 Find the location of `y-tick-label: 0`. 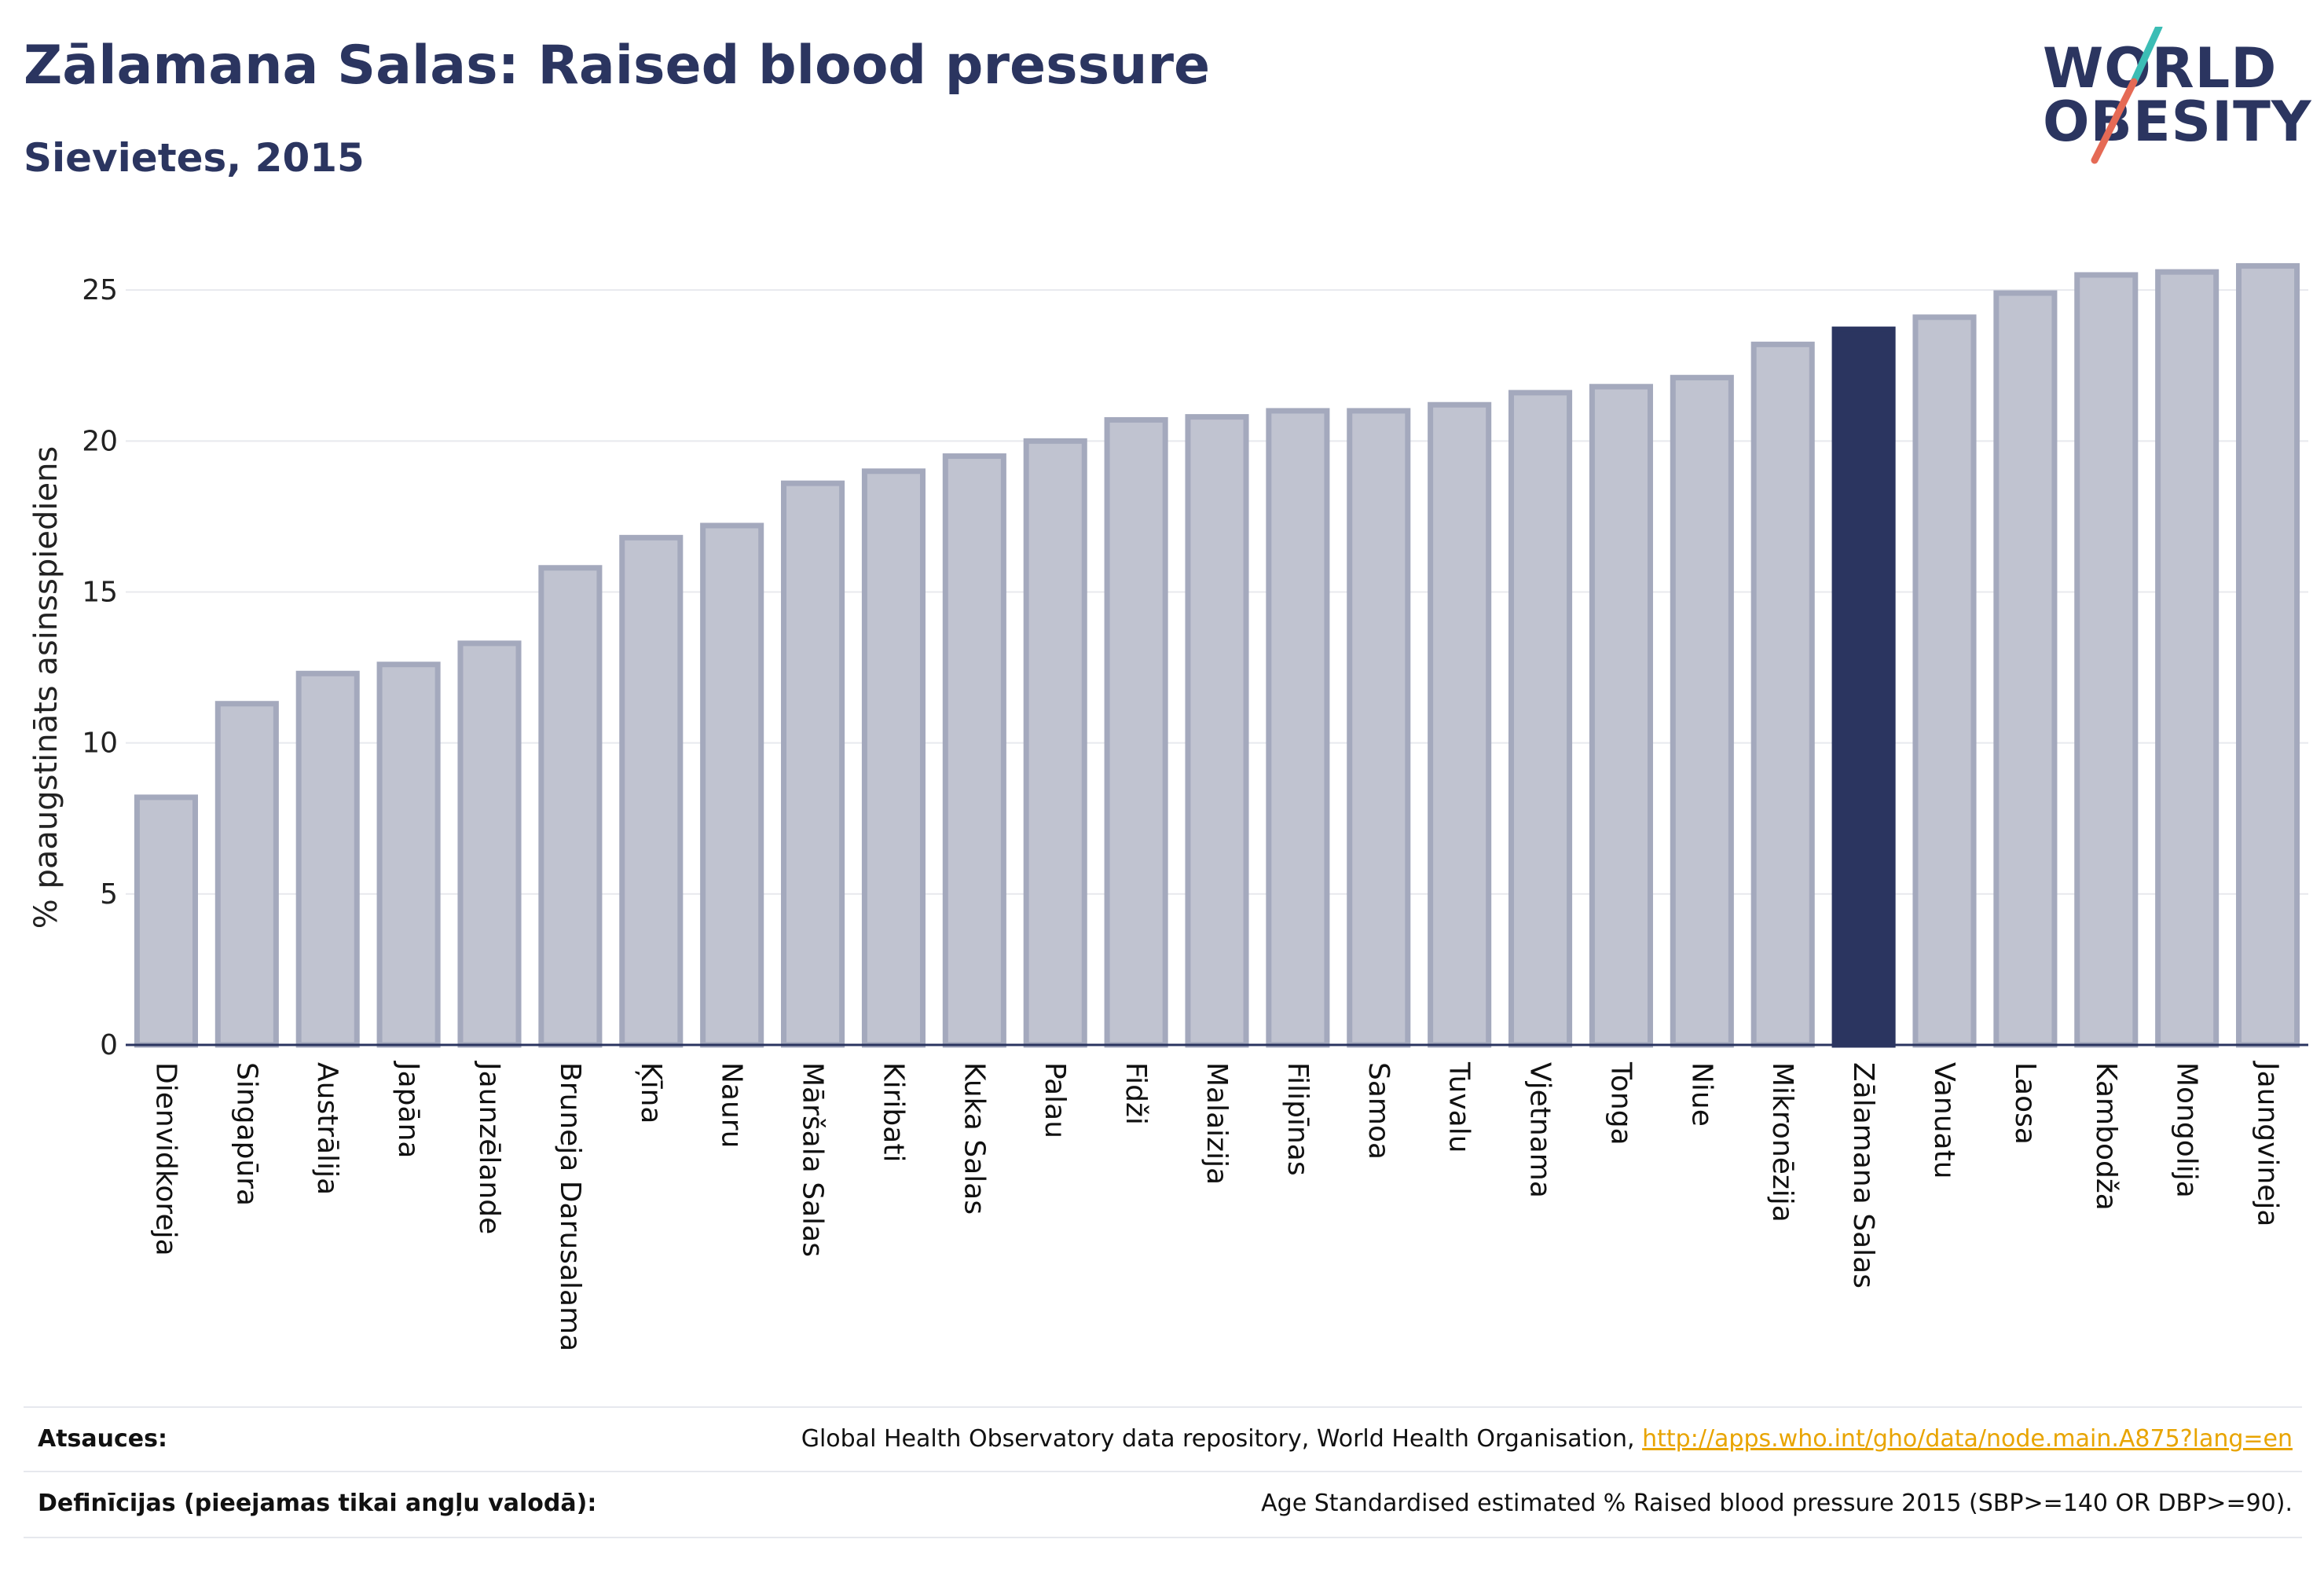

y-tick-label: 0 is located at coordinates (109, 1045).